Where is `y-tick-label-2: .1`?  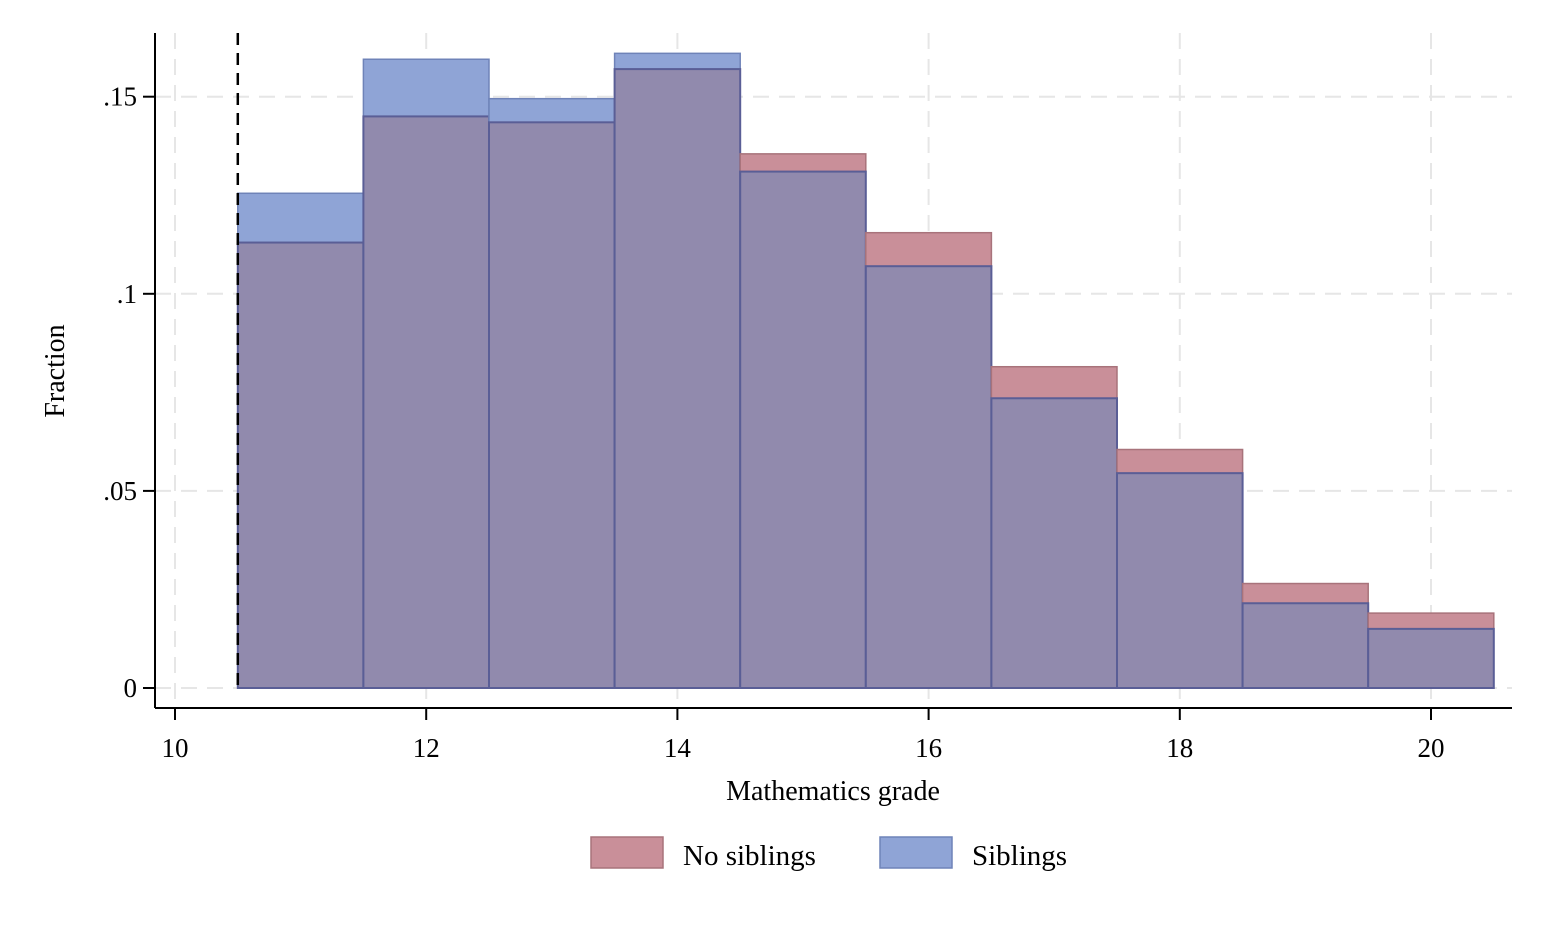
y-tick-label-2: .1 is located at coordinates (127, 294).